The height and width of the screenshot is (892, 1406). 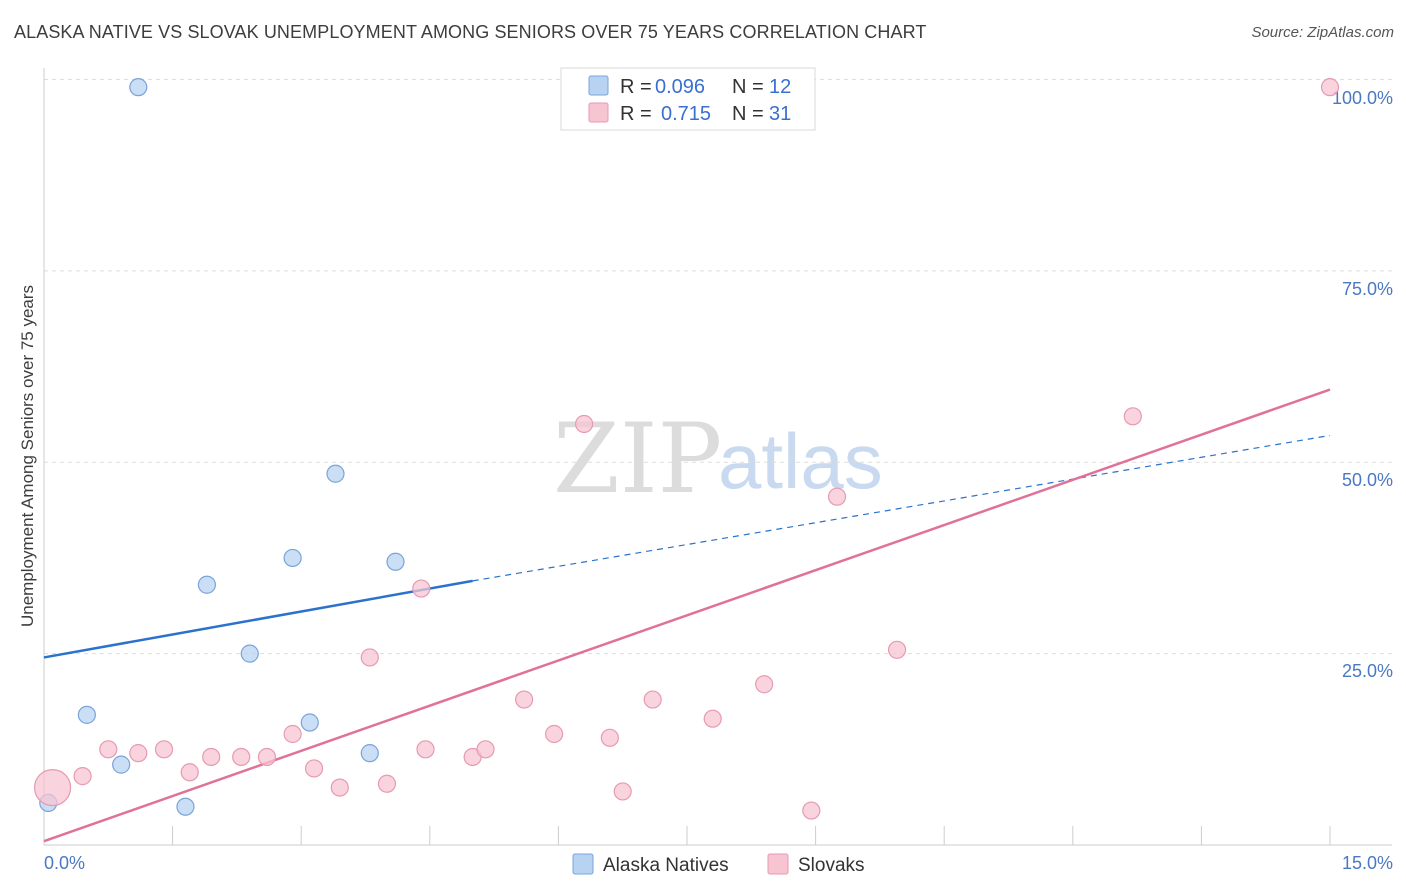 What do you see at coordinates (686, 114) in the screenshot?
I see `legend-r-value-pink: 0.715` at bounding box center [686, 114].